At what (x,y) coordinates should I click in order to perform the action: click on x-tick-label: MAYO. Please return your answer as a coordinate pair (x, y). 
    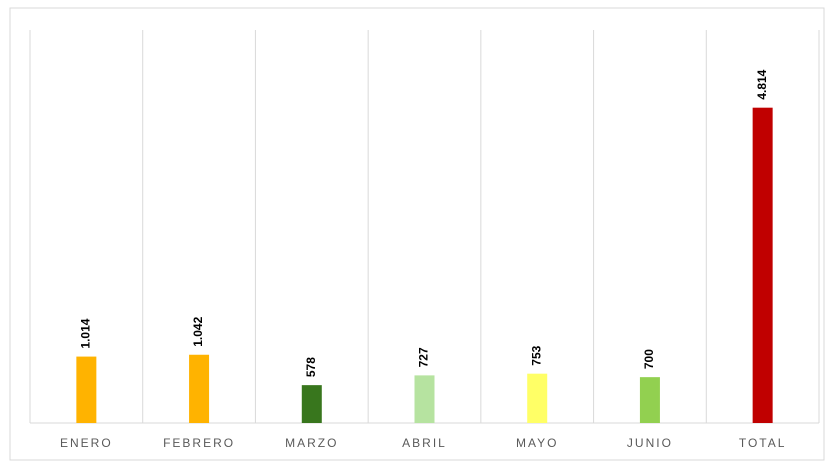
    Looking at the image, I should click on (537, 443).